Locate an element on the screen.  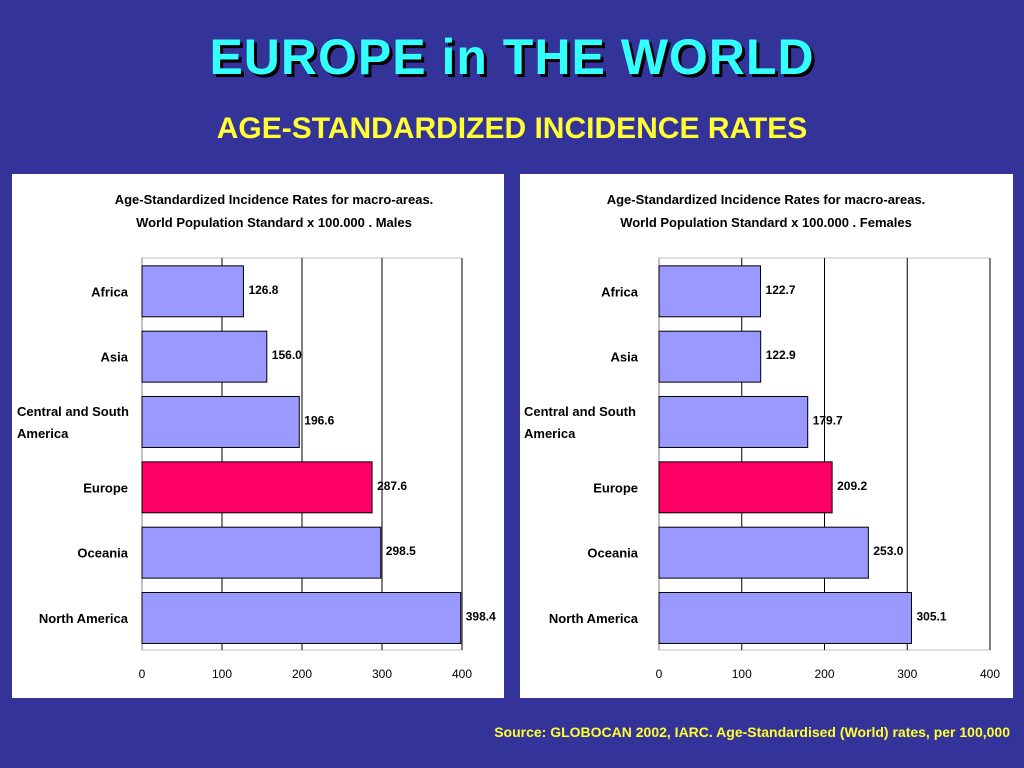
value-label: 122.7 is located at coordinates (781, 290).